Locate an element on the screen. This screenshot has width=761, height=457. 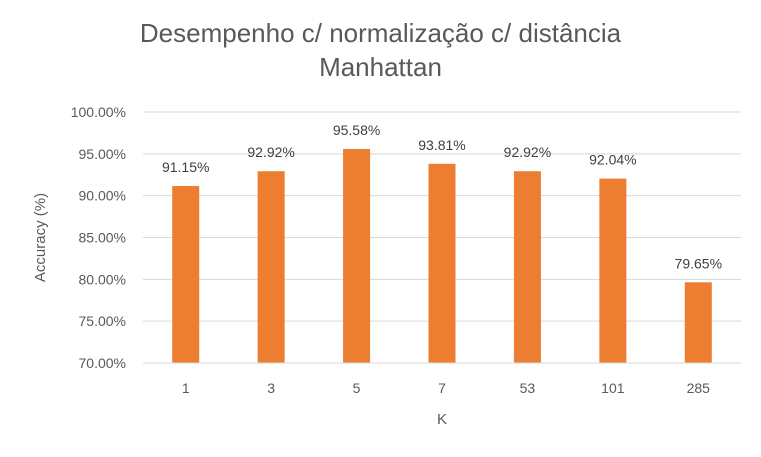
x-tick-label: 285 is located at coordinates (699, 388).